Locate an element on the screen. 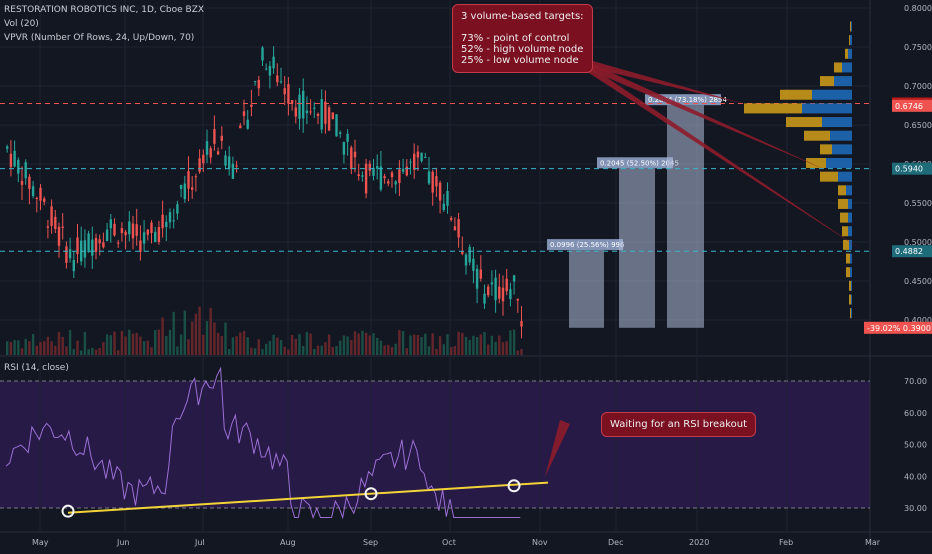 This screenshot has height=554, width=932. volume-indicator-label: Vol (20) is located at coordinates (21, 24).